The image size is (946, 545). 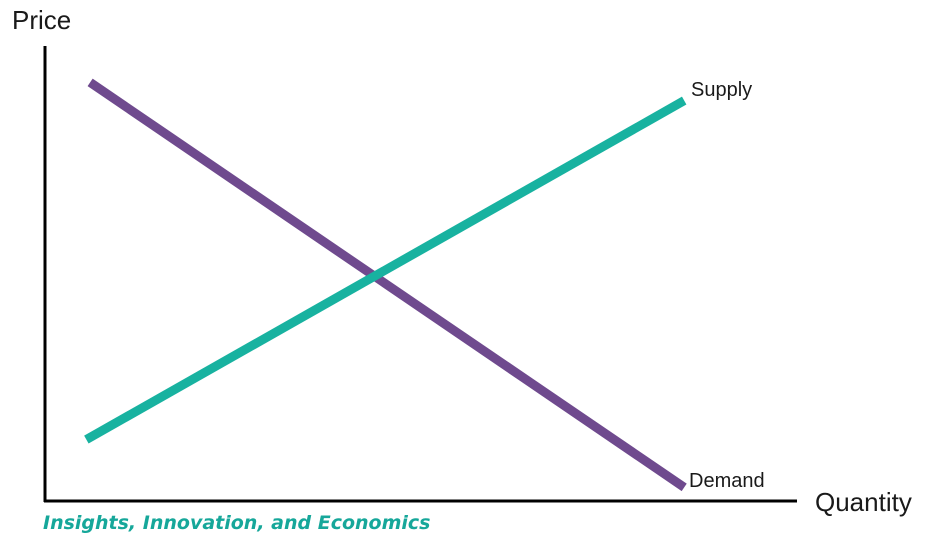 I want to click on footer-tagline: Insights, Innovation, and Economics, so click(x=237, y=523).